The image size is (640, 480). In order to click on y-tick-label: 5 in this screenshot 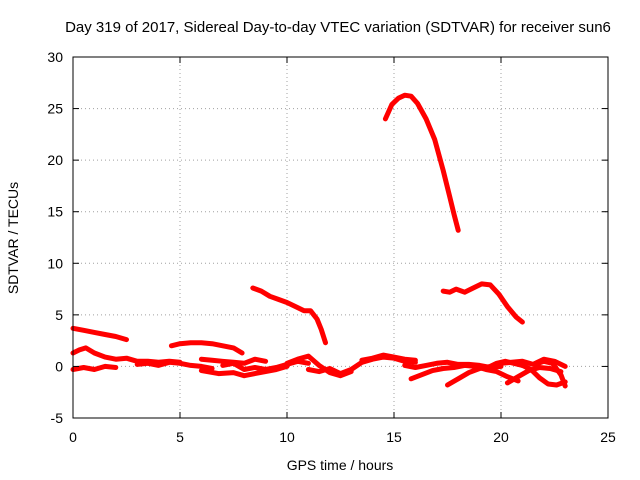, I will do `click(59, 315)`.